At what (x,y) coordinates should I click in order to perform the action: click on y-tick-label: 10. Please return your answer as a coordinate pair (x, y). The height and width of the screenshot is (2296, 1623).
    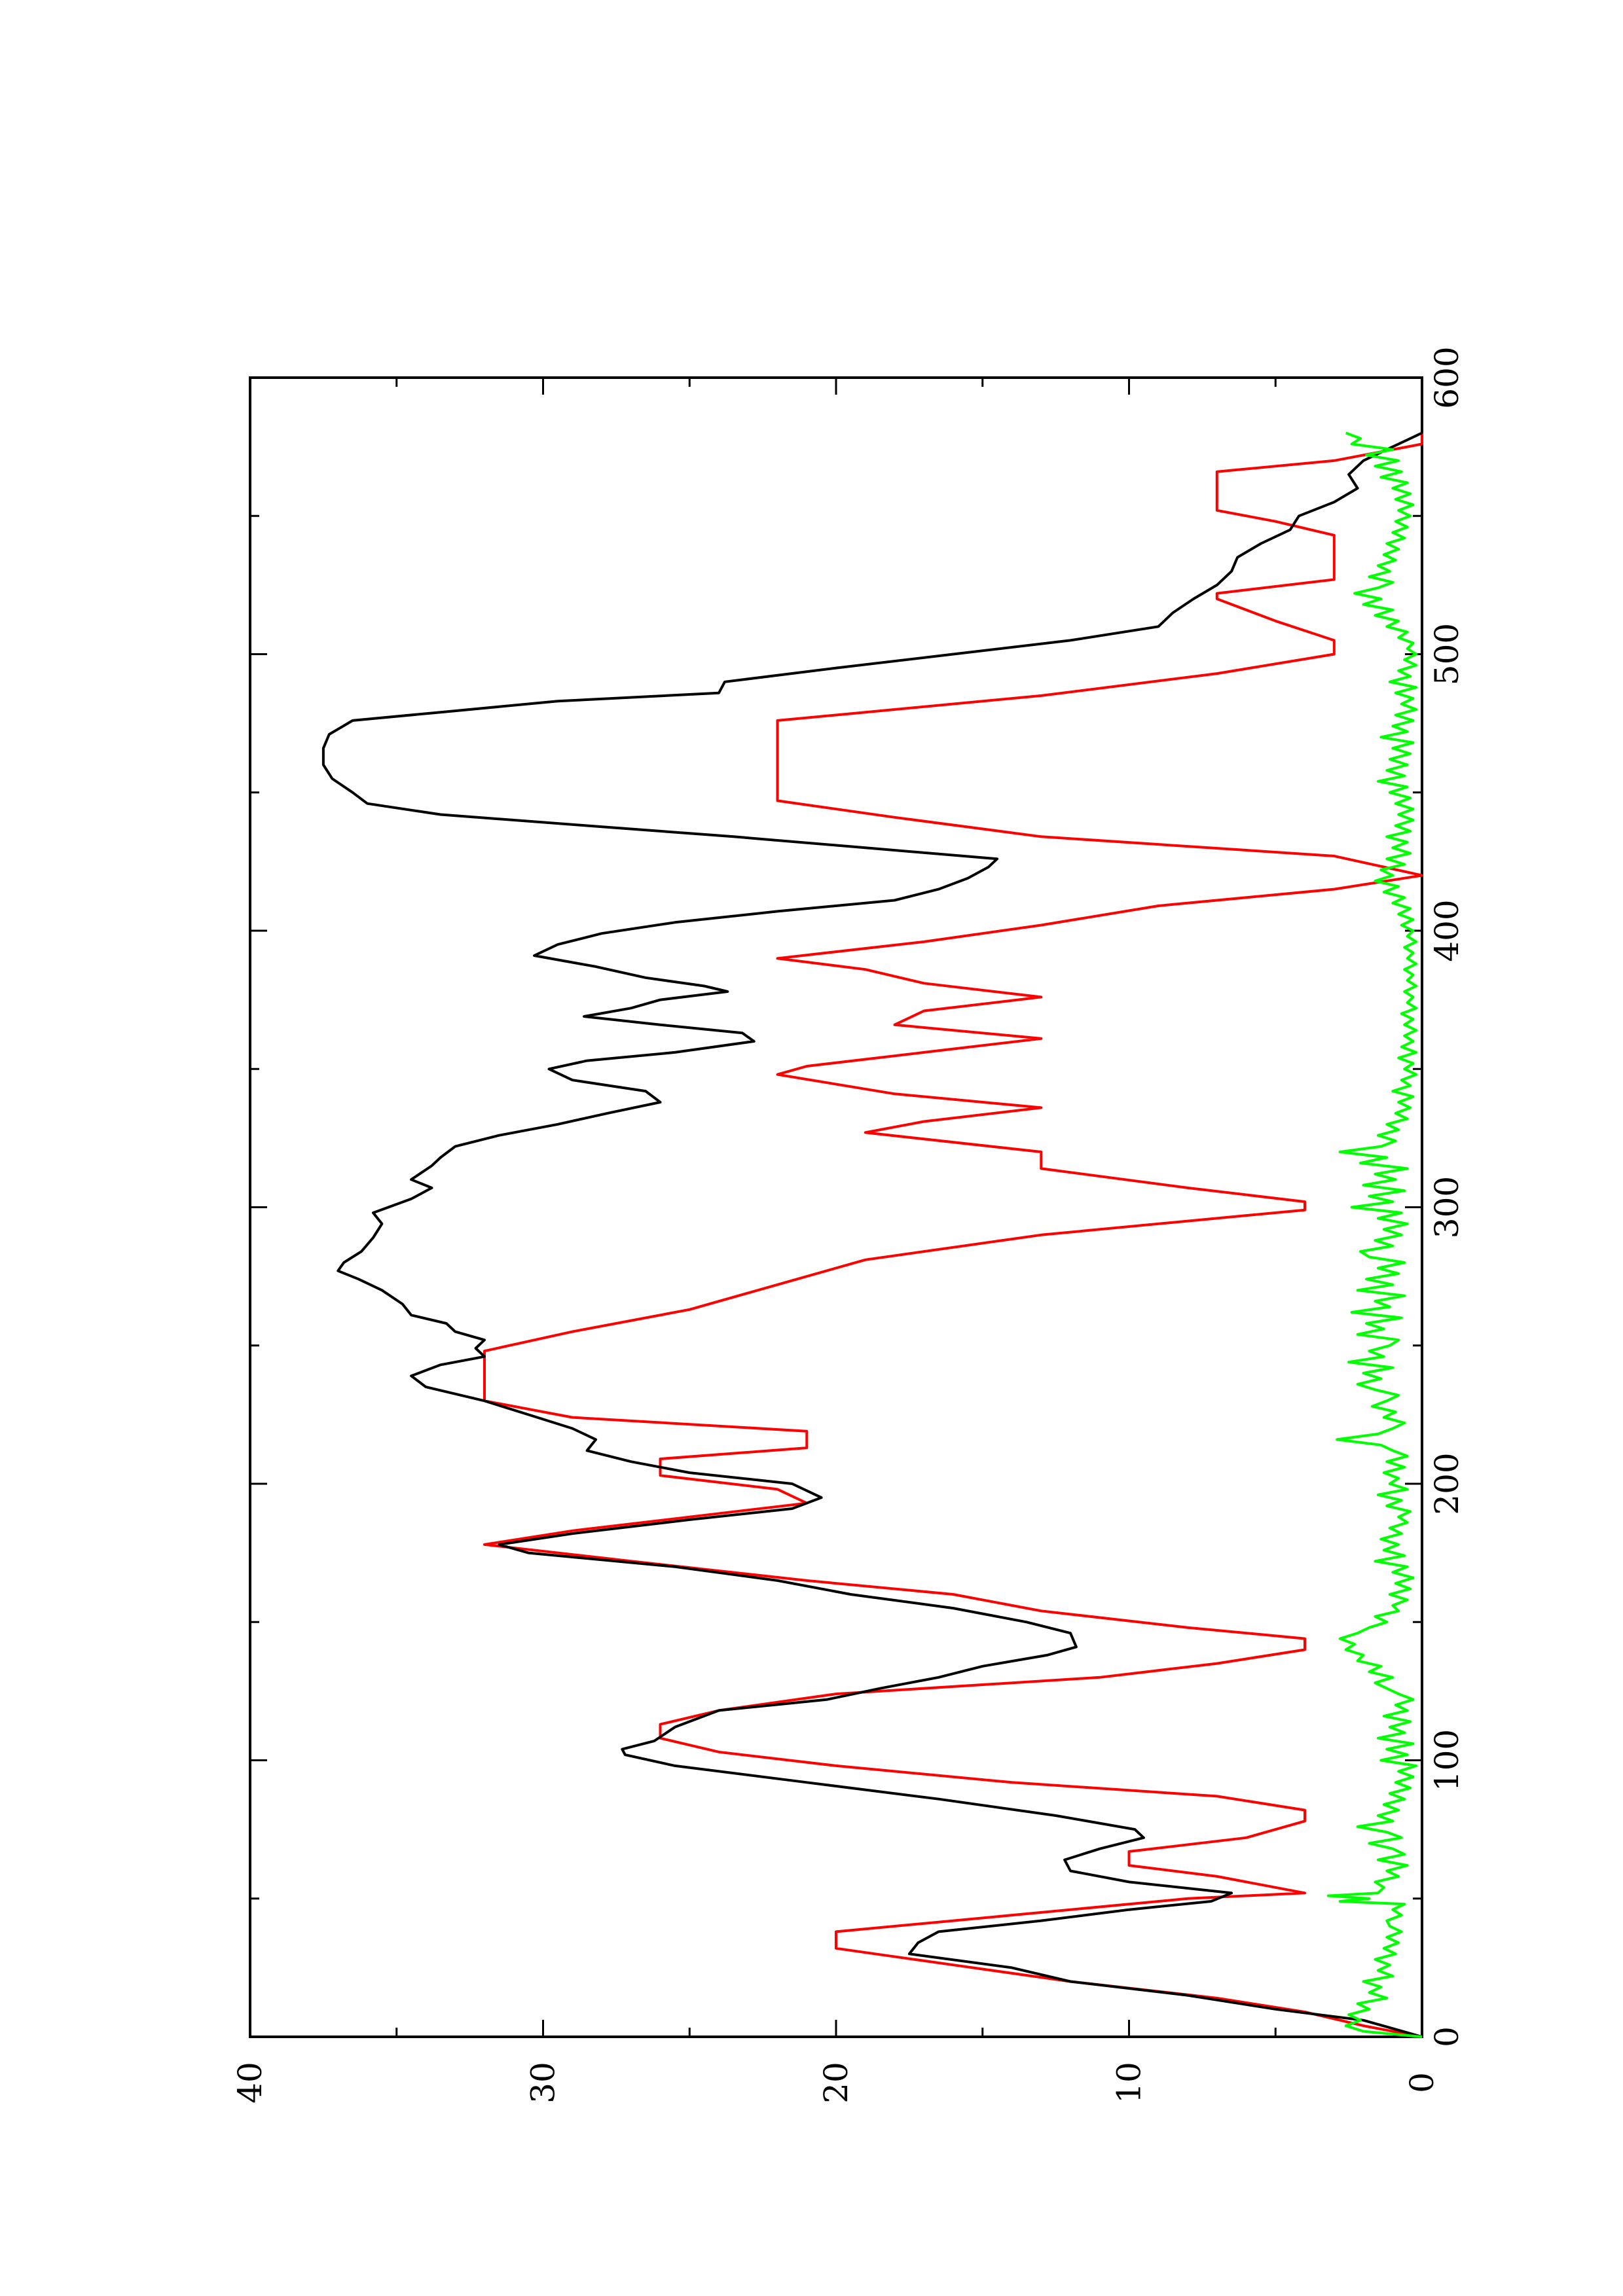
    Looking at the image, I should click on (1129, 2083).